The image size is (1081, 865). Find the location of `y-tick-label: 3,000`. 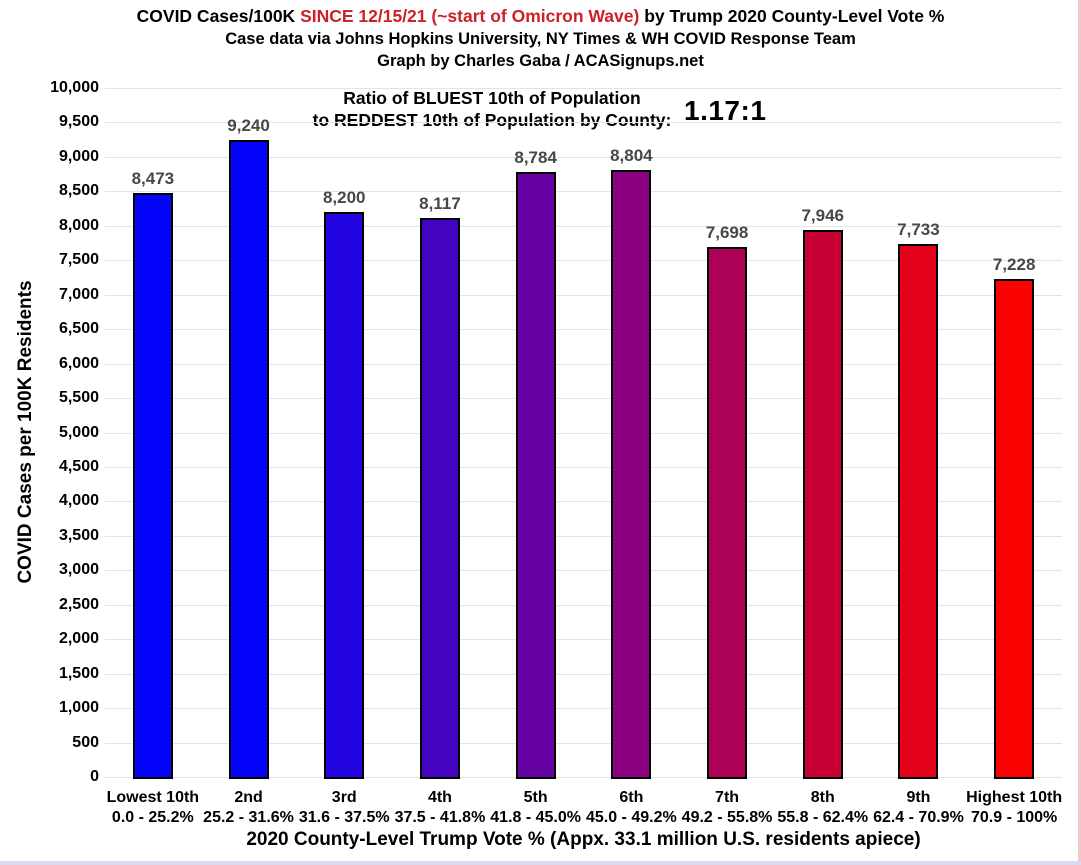

y-tick-label: 3,000 is located at coordinates (78, 570).